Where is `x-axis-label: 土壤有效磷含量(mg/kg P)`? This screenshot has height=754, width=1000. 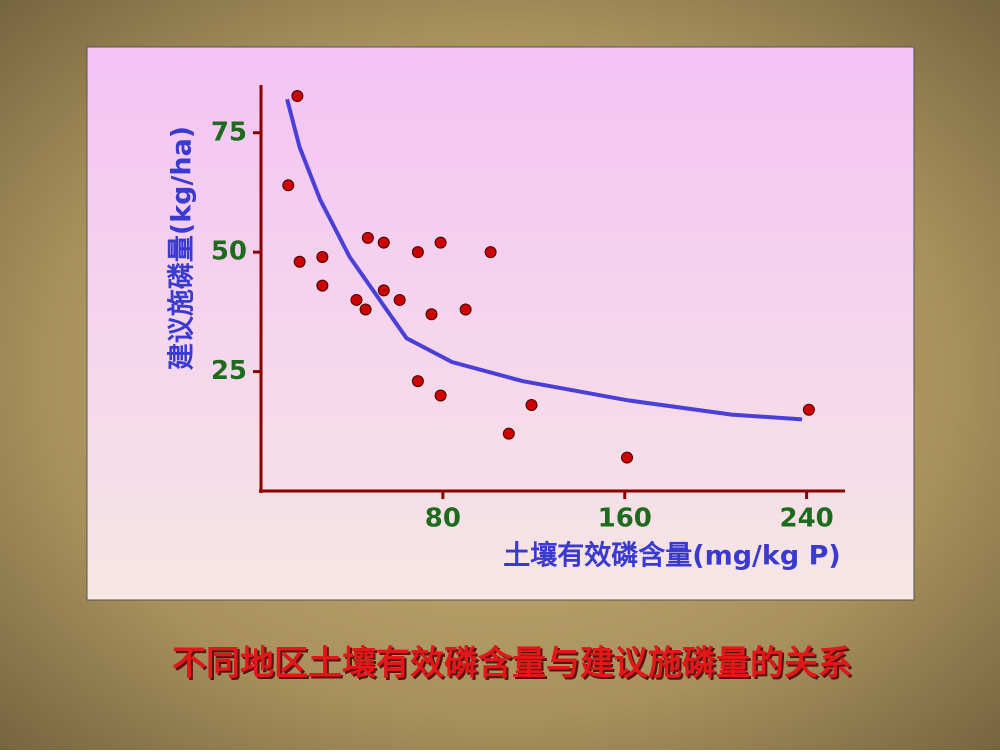
x-axis-label: 土壤有效磷含量(mg/kg P) is located at coordinates (671, 556).